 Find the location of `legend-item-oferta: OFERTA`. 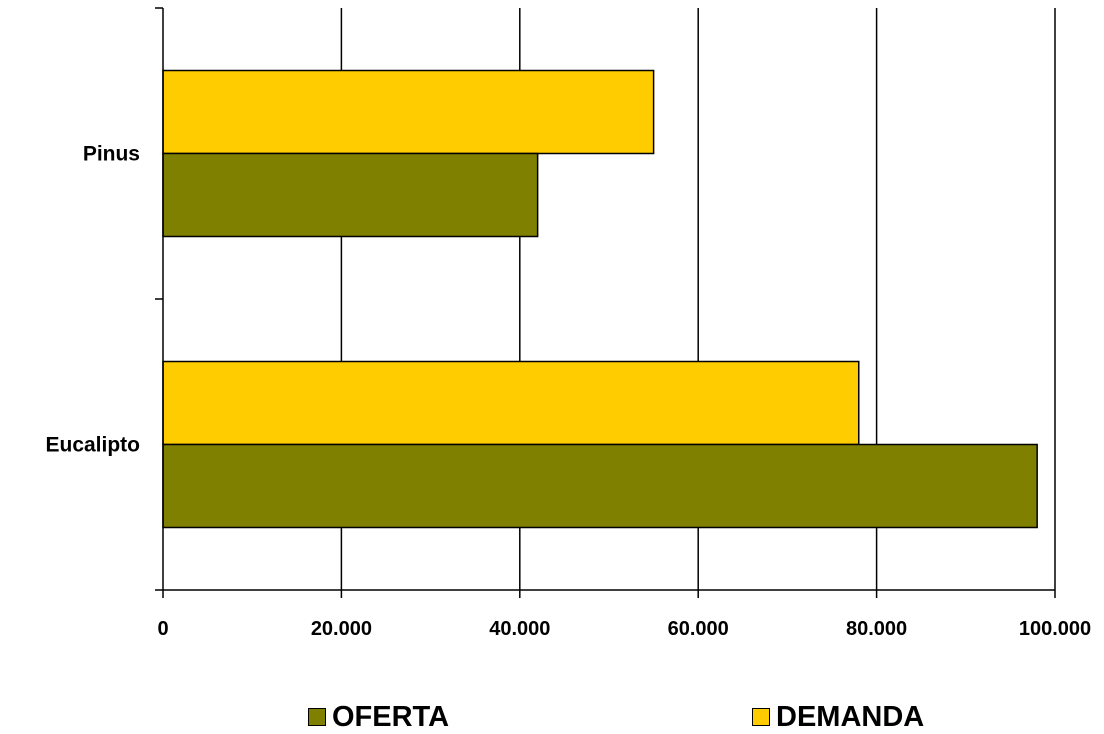

legend-item-oferta: OFERTA is located at coordinates (378, 717).